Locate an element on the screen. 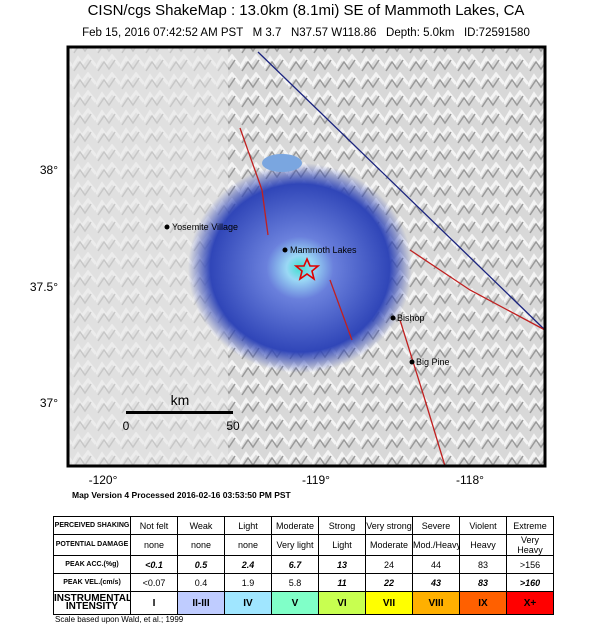 This screenshot has width=612, height=644. table-cell: Mod./Heavy is located at coordinates (436, 545).